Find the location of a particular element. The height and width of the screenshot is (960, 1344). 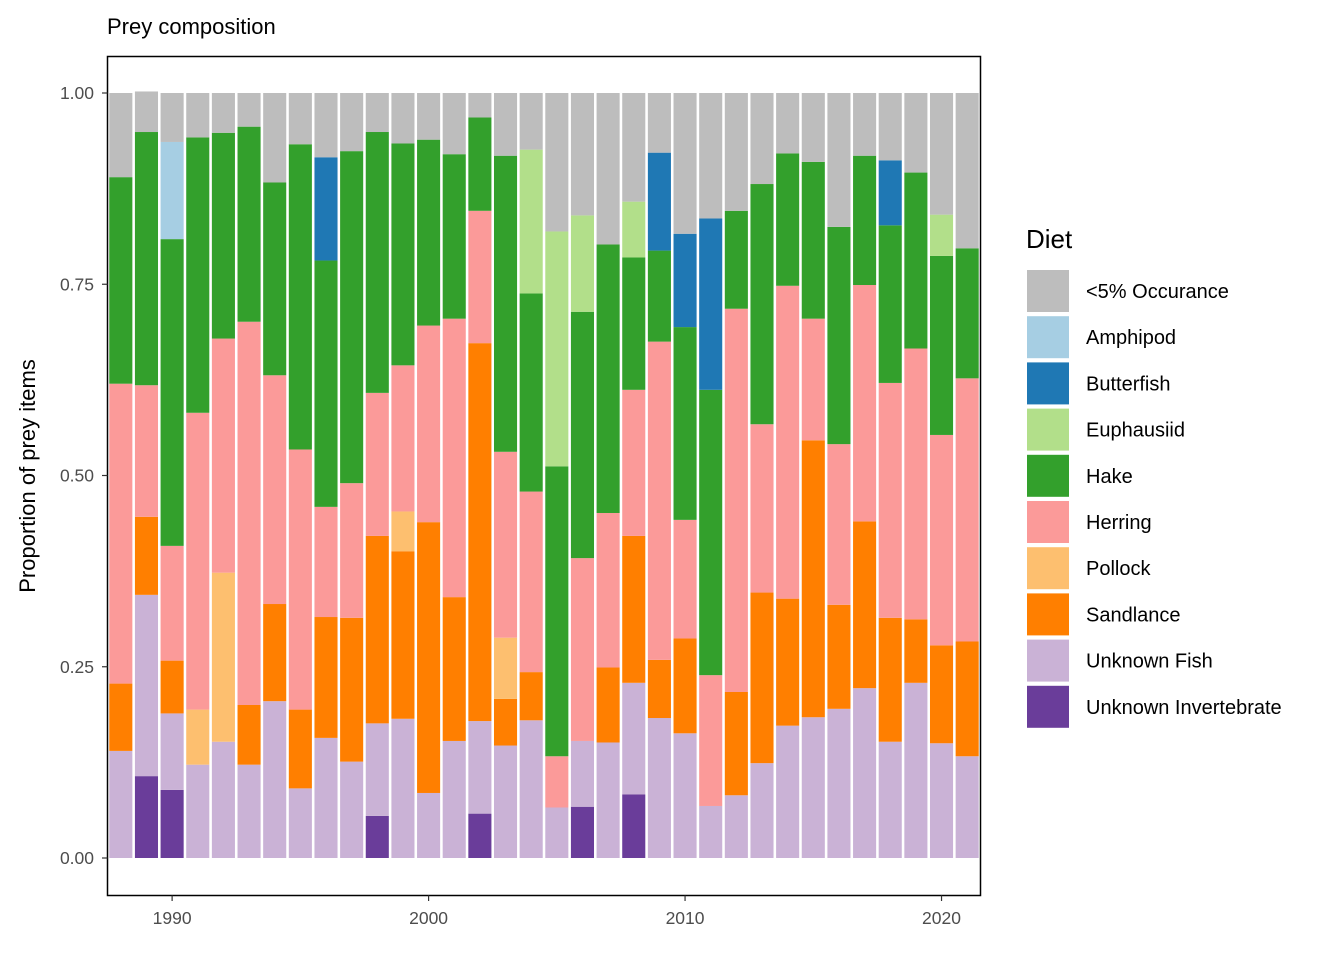

legend-label: Sandlance is located at coordinates (1133, 615).